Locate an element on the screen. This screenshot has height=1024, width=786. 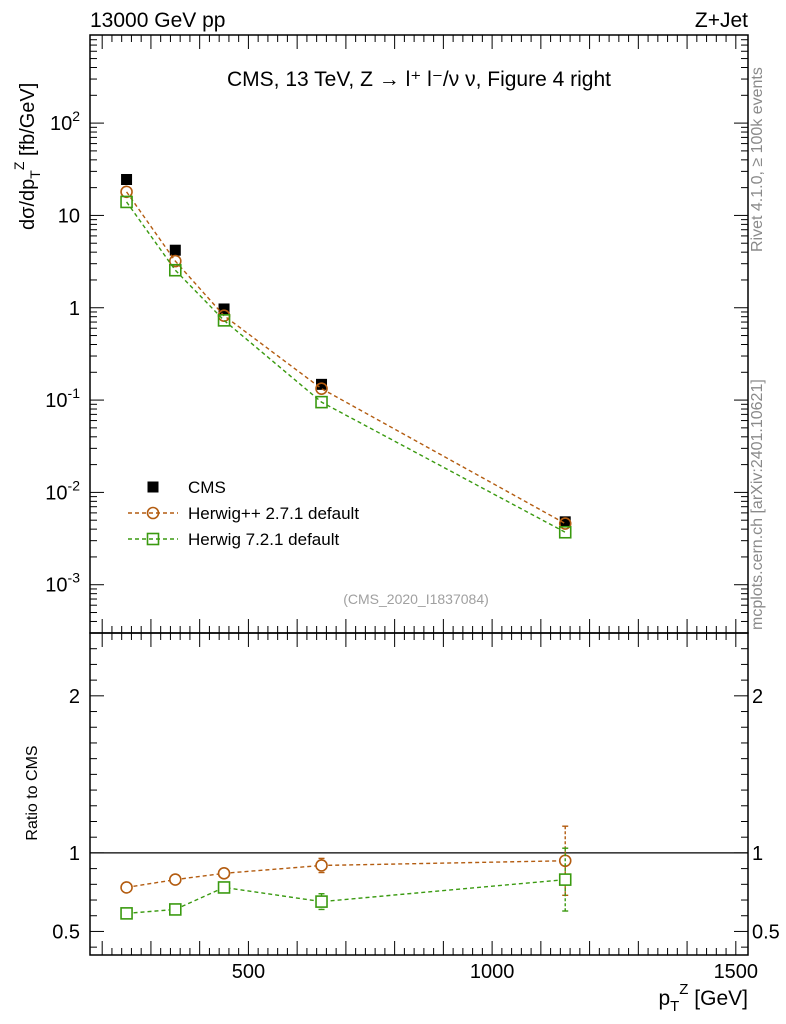
legend-label: Herwig 7.2.1 default is located at coordinates (263, 539).